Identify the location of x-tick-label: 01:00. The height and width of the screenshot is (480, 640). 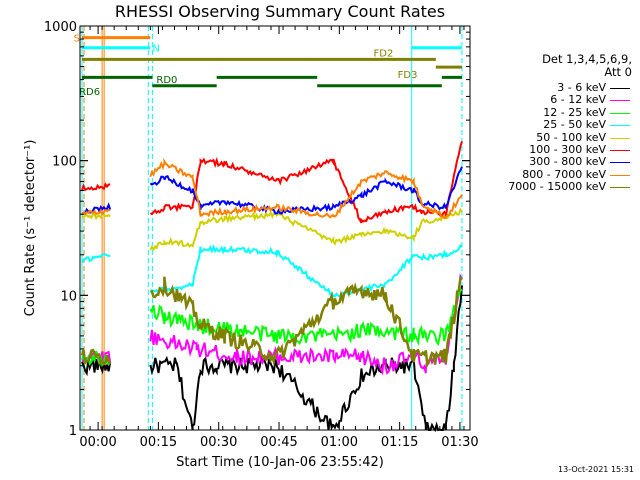
(339, 442).